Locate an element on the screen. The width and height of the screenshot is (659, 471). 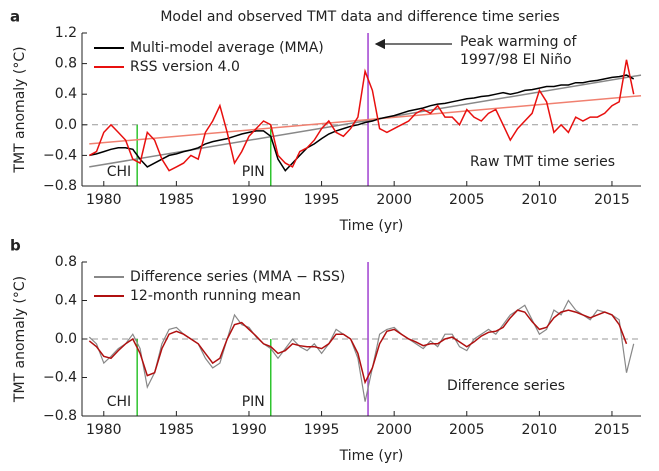
annotation: Difference series is located at coordinates (506, 386).